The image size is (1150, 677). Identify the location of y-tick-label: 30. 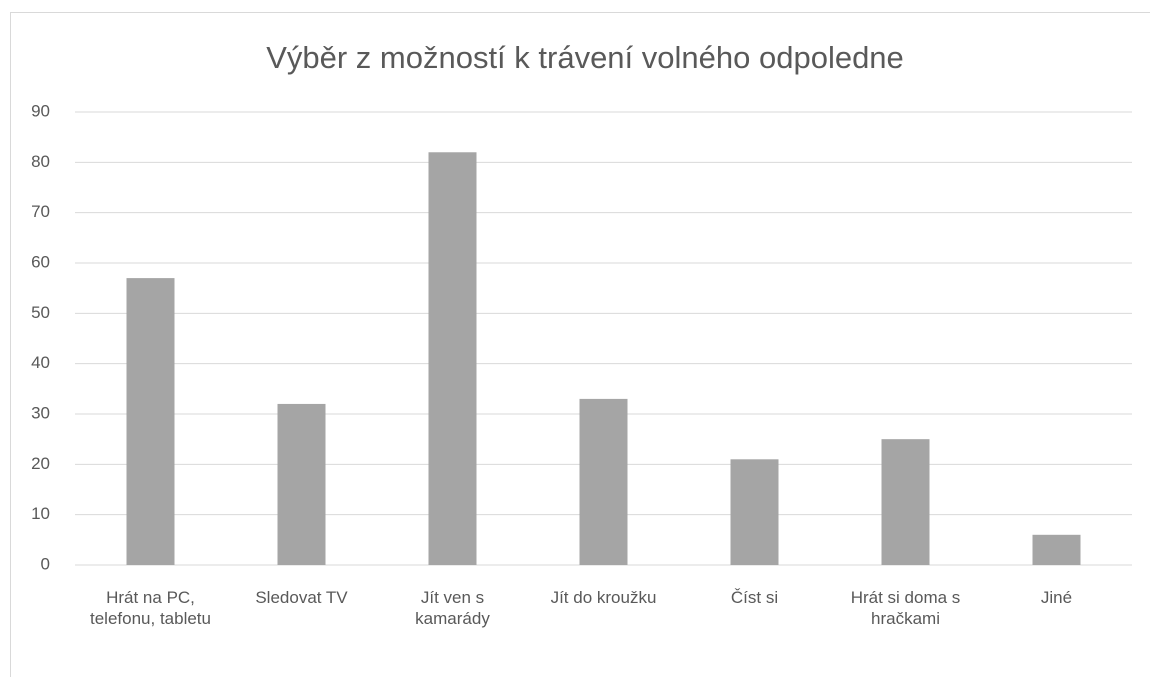
(40, 412).